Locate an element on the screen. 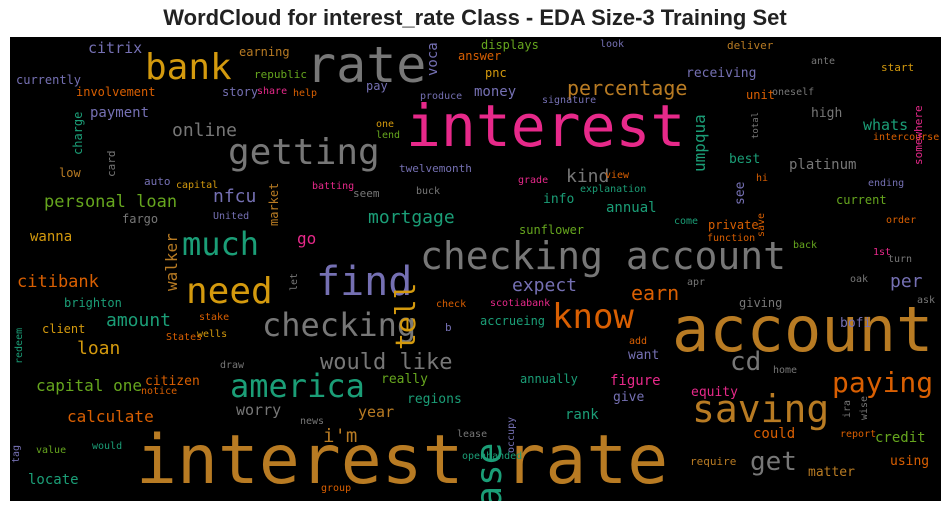  word-figure: figure is located at coordinates (635, 381).